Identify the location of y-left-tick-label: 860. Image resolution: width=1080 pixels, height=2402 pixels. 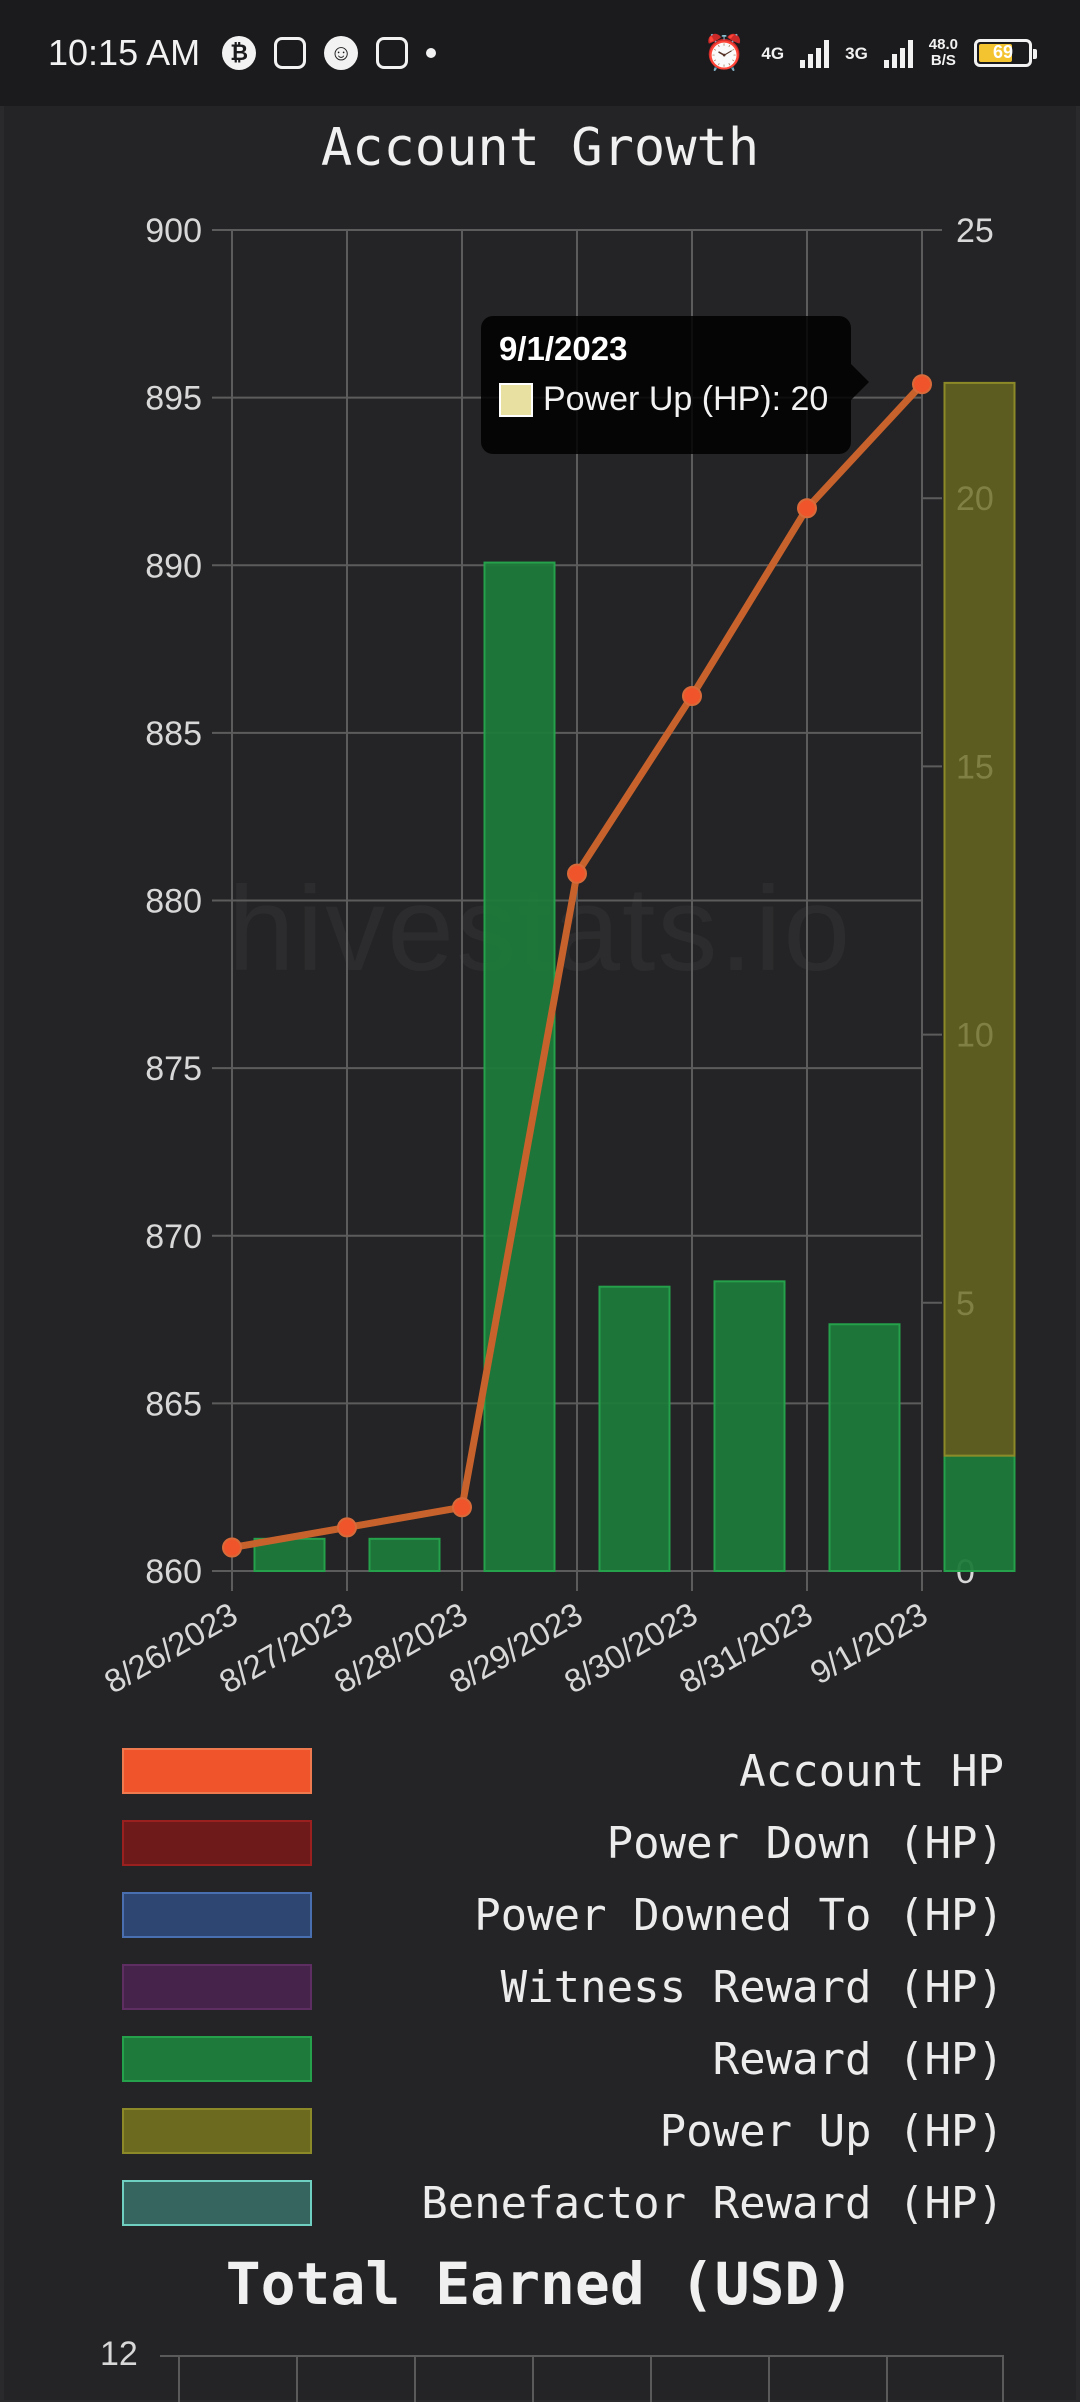
(173, 1572).